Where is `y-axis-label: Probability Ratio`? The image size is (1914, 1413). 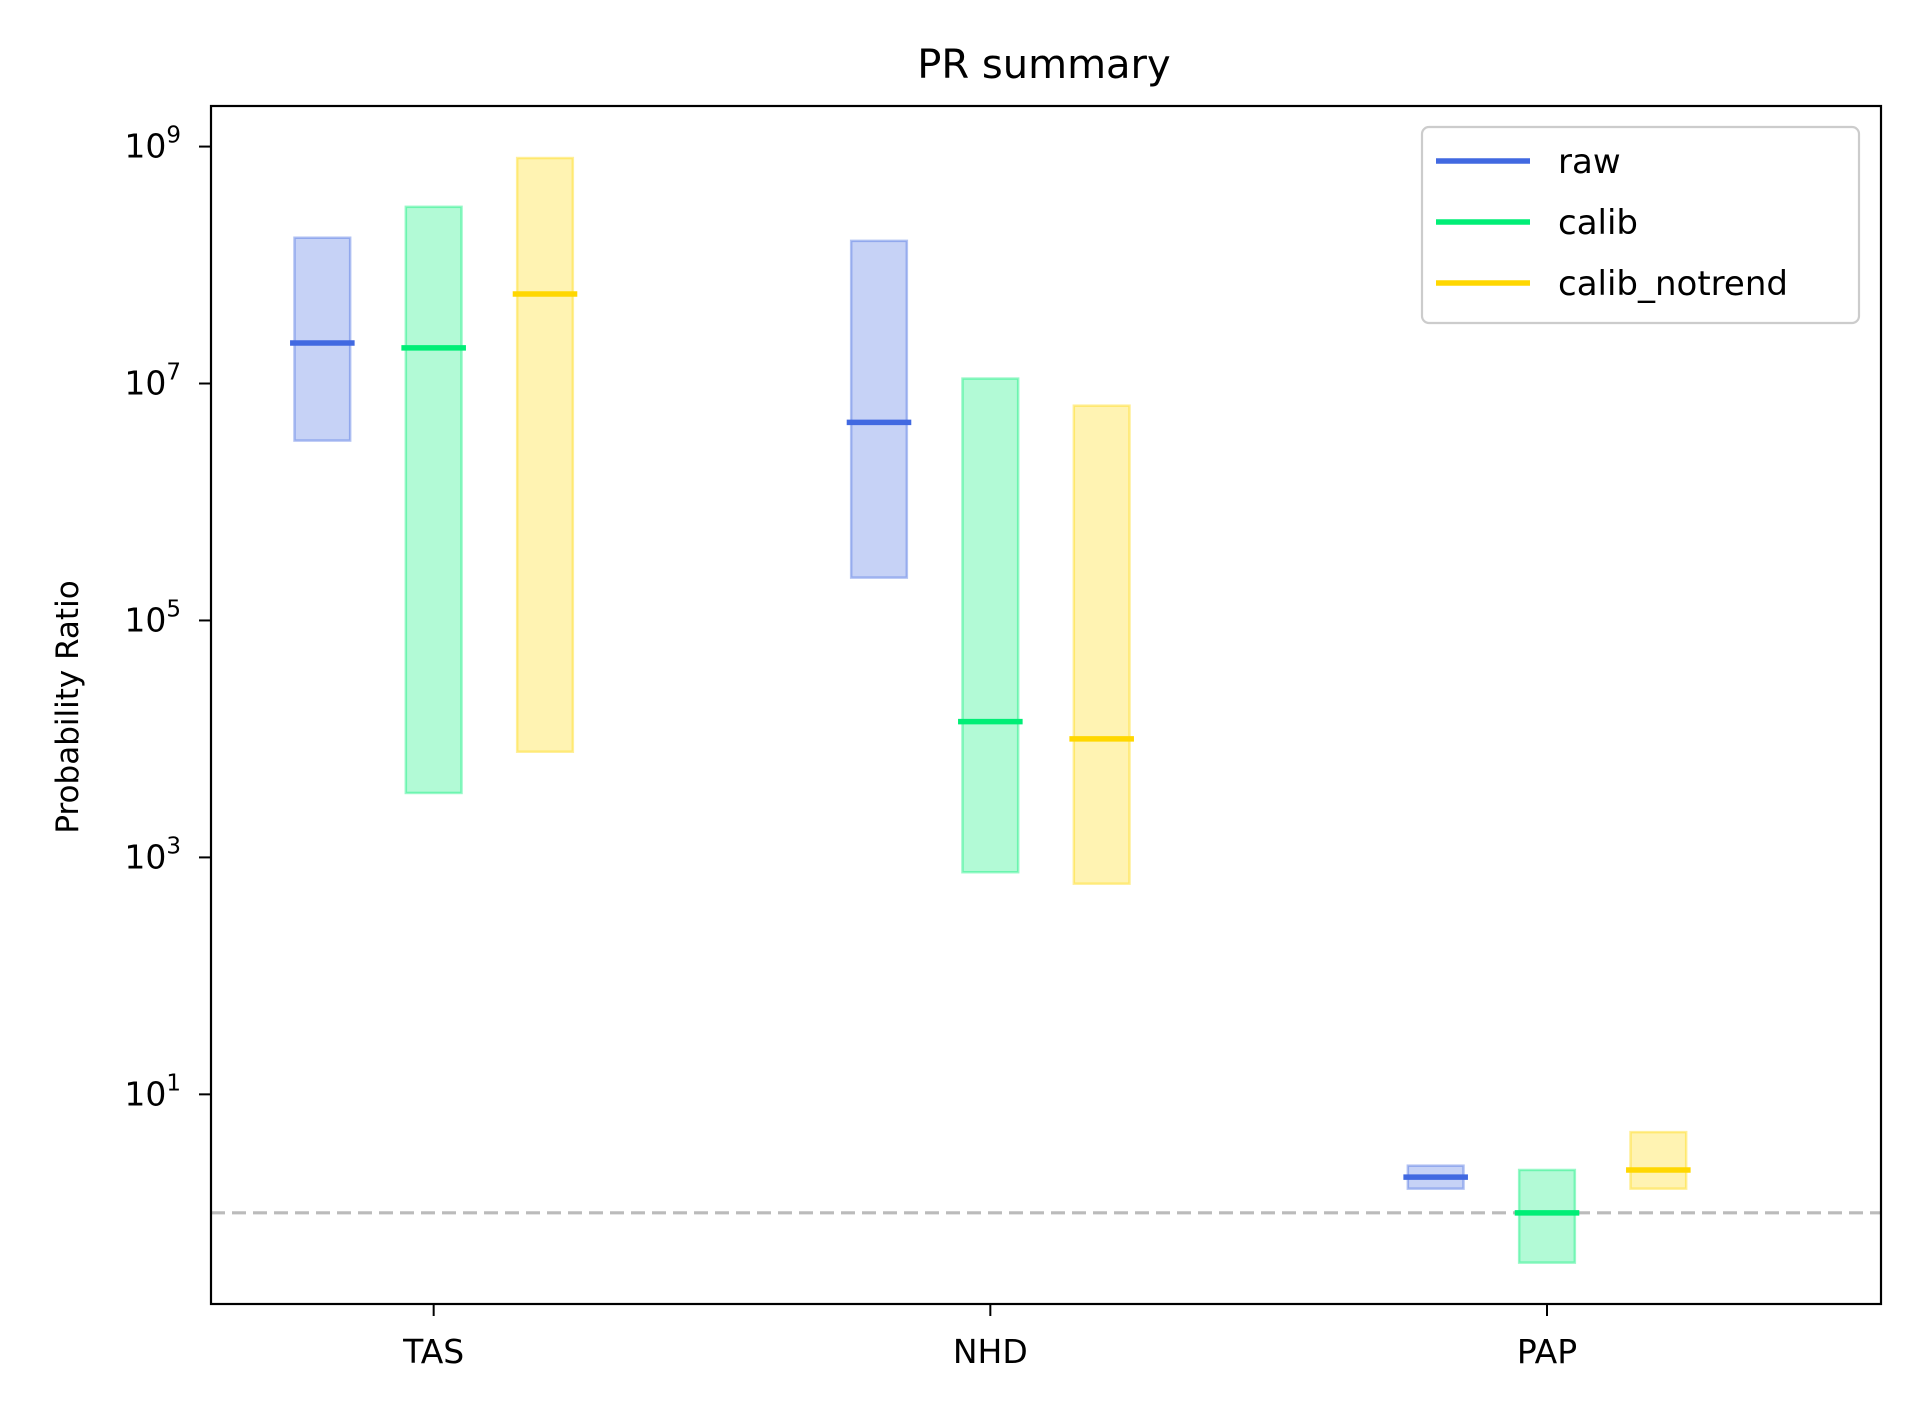
y-axis-label: Probability Ratio is located at coordinates (68, 706).